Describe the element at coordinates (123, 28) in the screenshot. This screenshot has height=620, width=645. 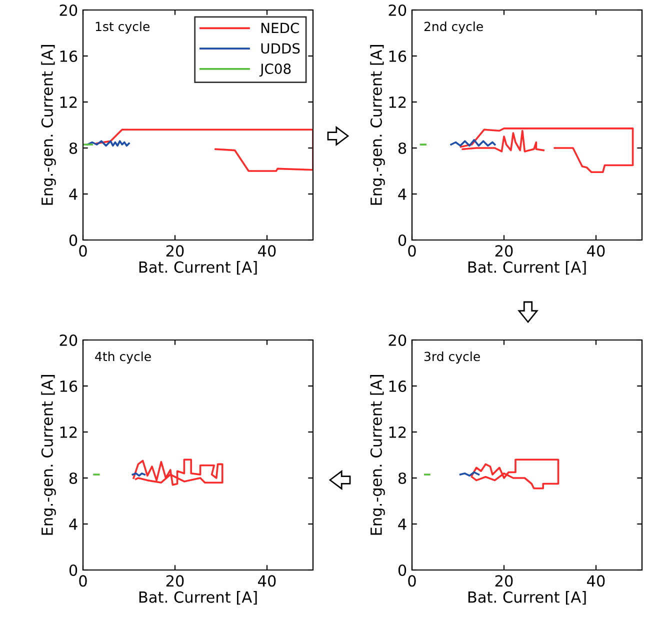
I see `annotation: 1st cycle` at that location.